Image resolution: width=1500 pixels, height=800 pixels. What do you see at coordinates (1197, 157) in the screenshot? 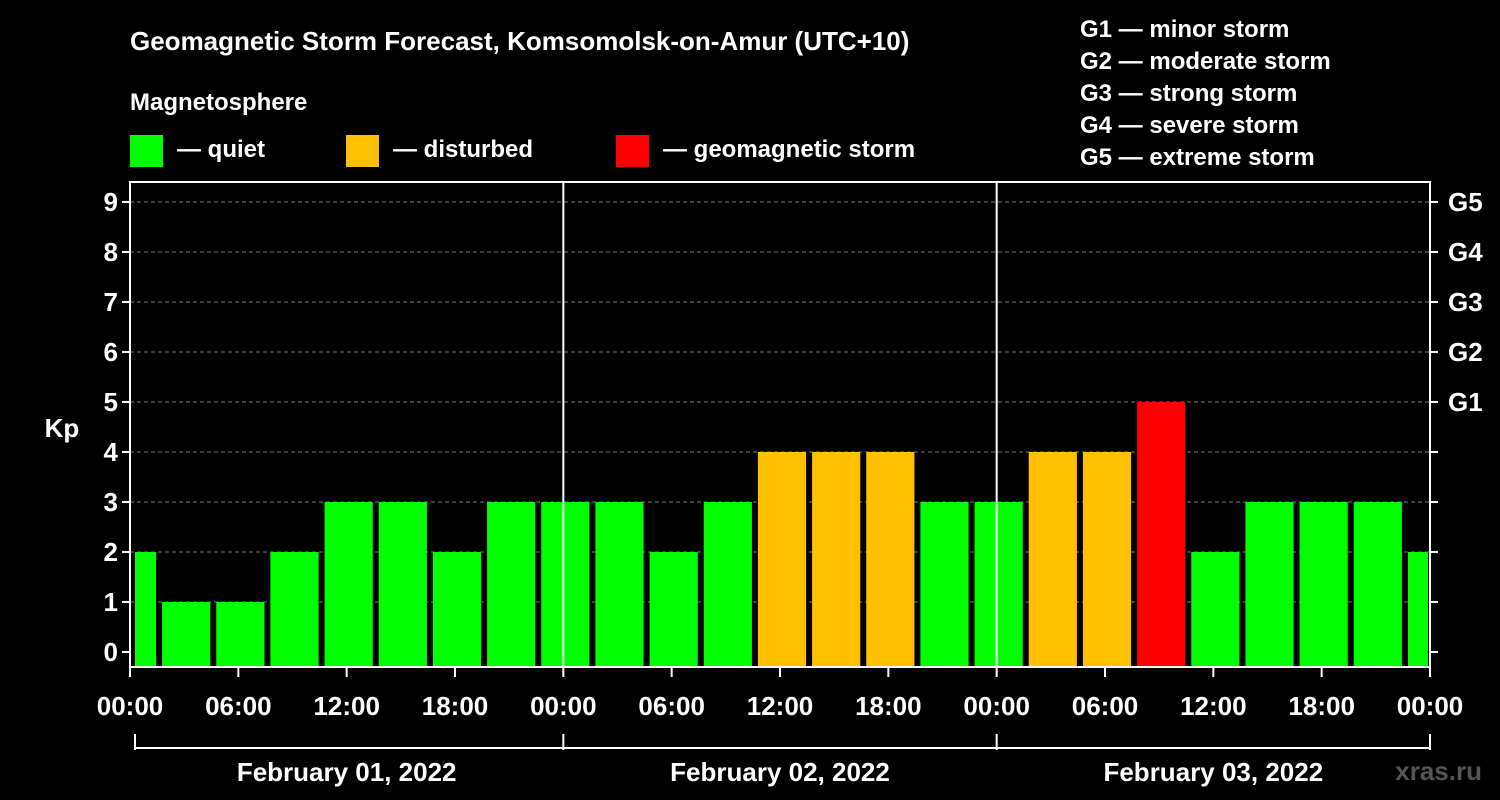
I see `g-scale-g5: G5 — extreme storm` at bounding box center [1197, 157].